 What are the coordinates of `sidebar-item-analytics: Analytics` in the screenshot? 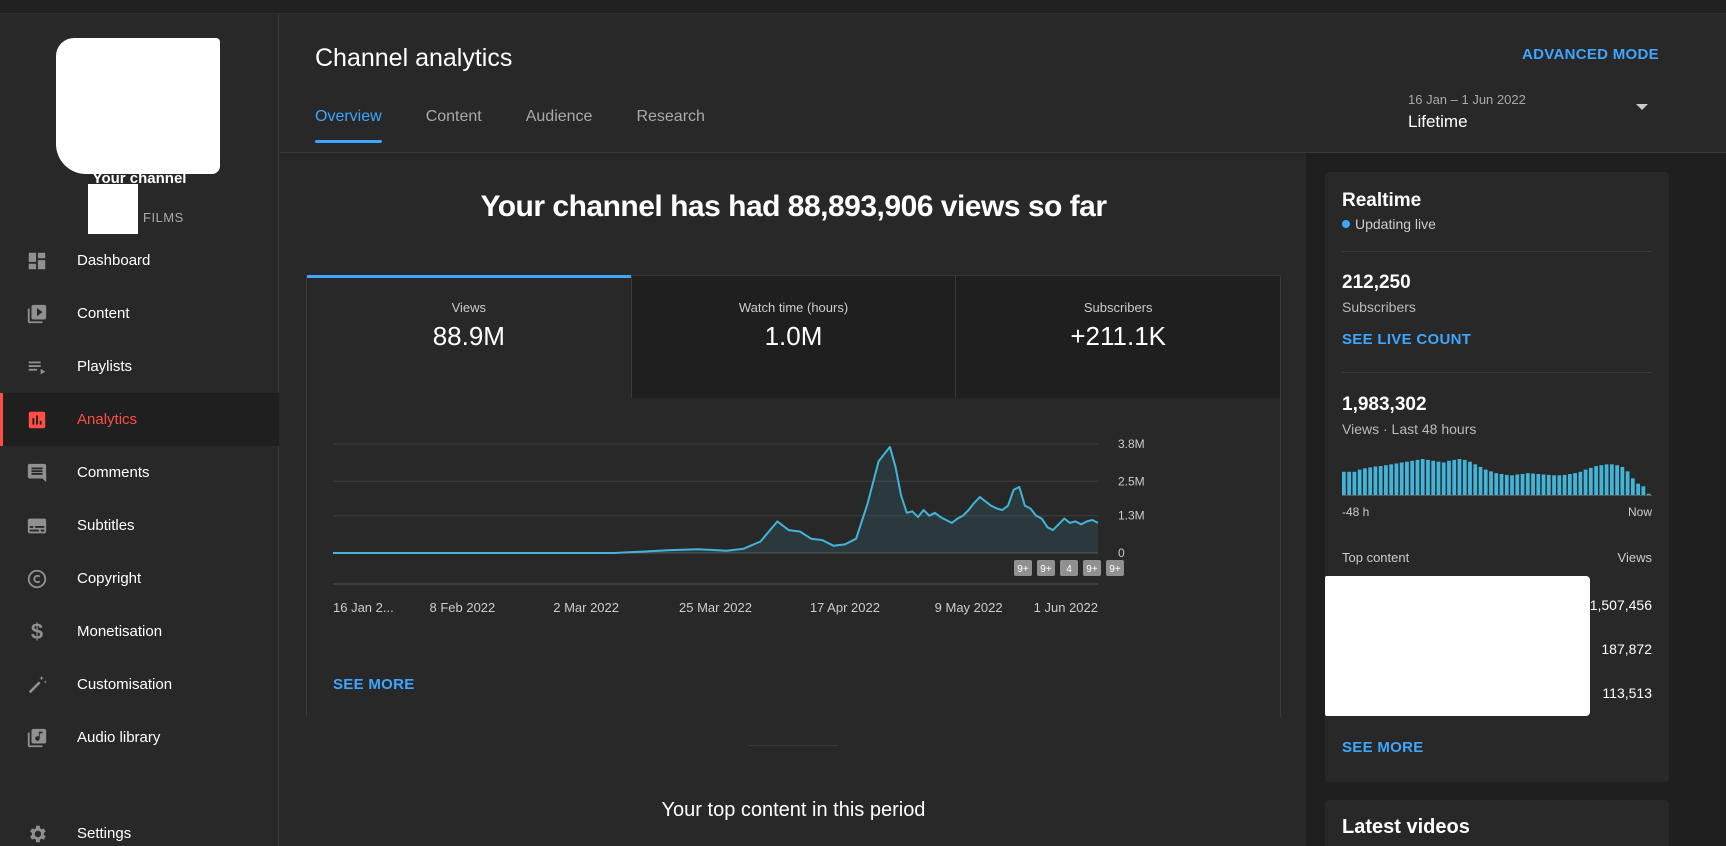 It's located at (139, 419).